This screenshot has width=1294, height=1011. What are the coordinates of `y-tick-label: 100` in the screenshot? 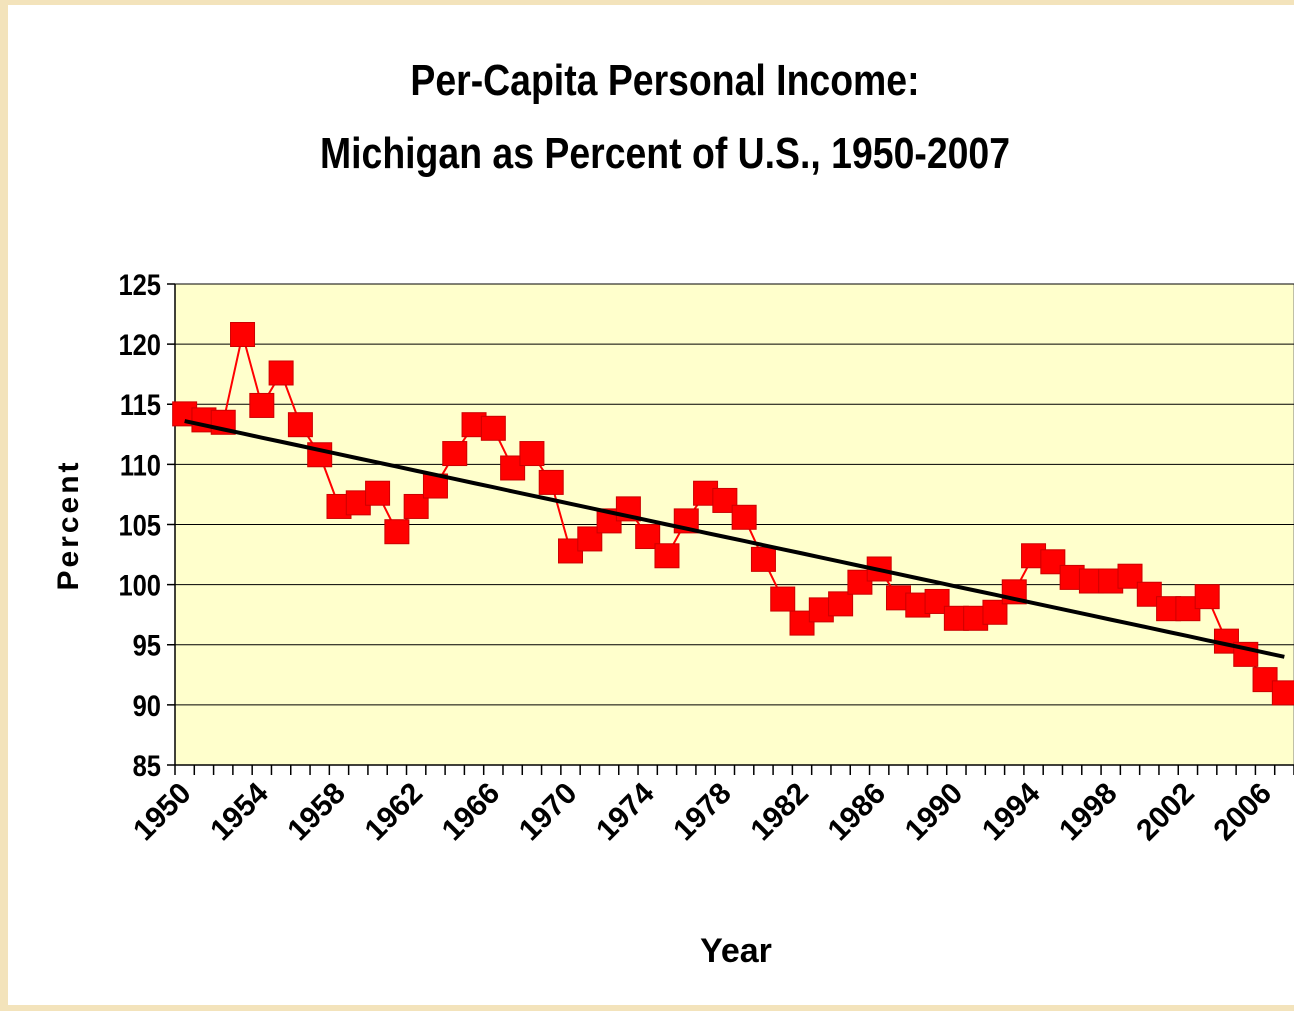 It's located at (139, 585).